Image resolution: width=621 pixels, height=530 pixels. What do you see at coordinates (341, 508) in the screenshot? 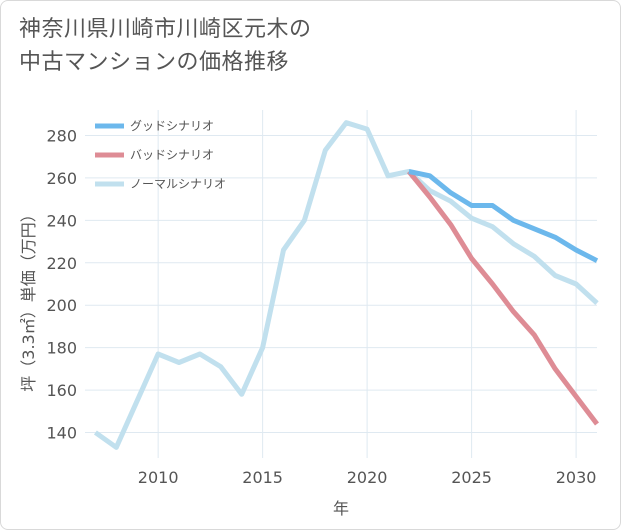
I see `x-axis-title: 年` at bounding box center [341, 508].